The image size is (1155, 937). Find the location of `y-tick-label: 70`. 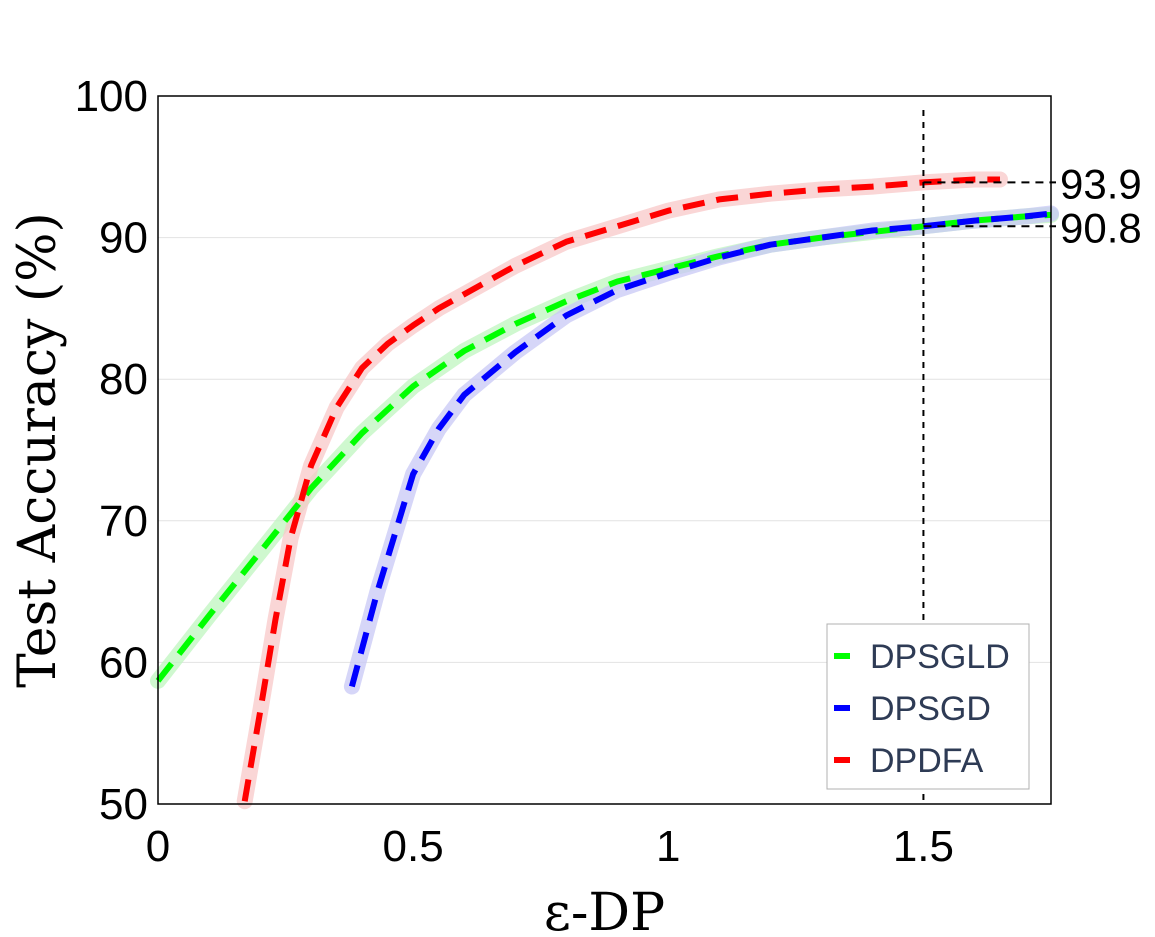

y-tick-label: 70 is located at coordinates (123, 521).